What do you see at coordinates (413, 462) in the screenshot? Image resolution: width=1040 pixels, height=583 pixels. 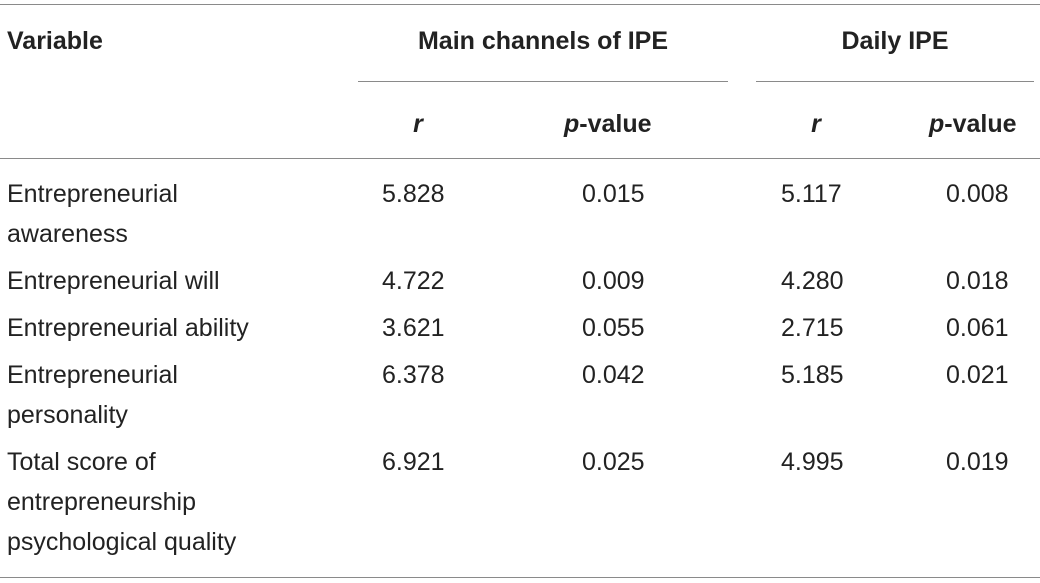 I see `r-main-cell: 6.921` at bounding box center [413, 462].